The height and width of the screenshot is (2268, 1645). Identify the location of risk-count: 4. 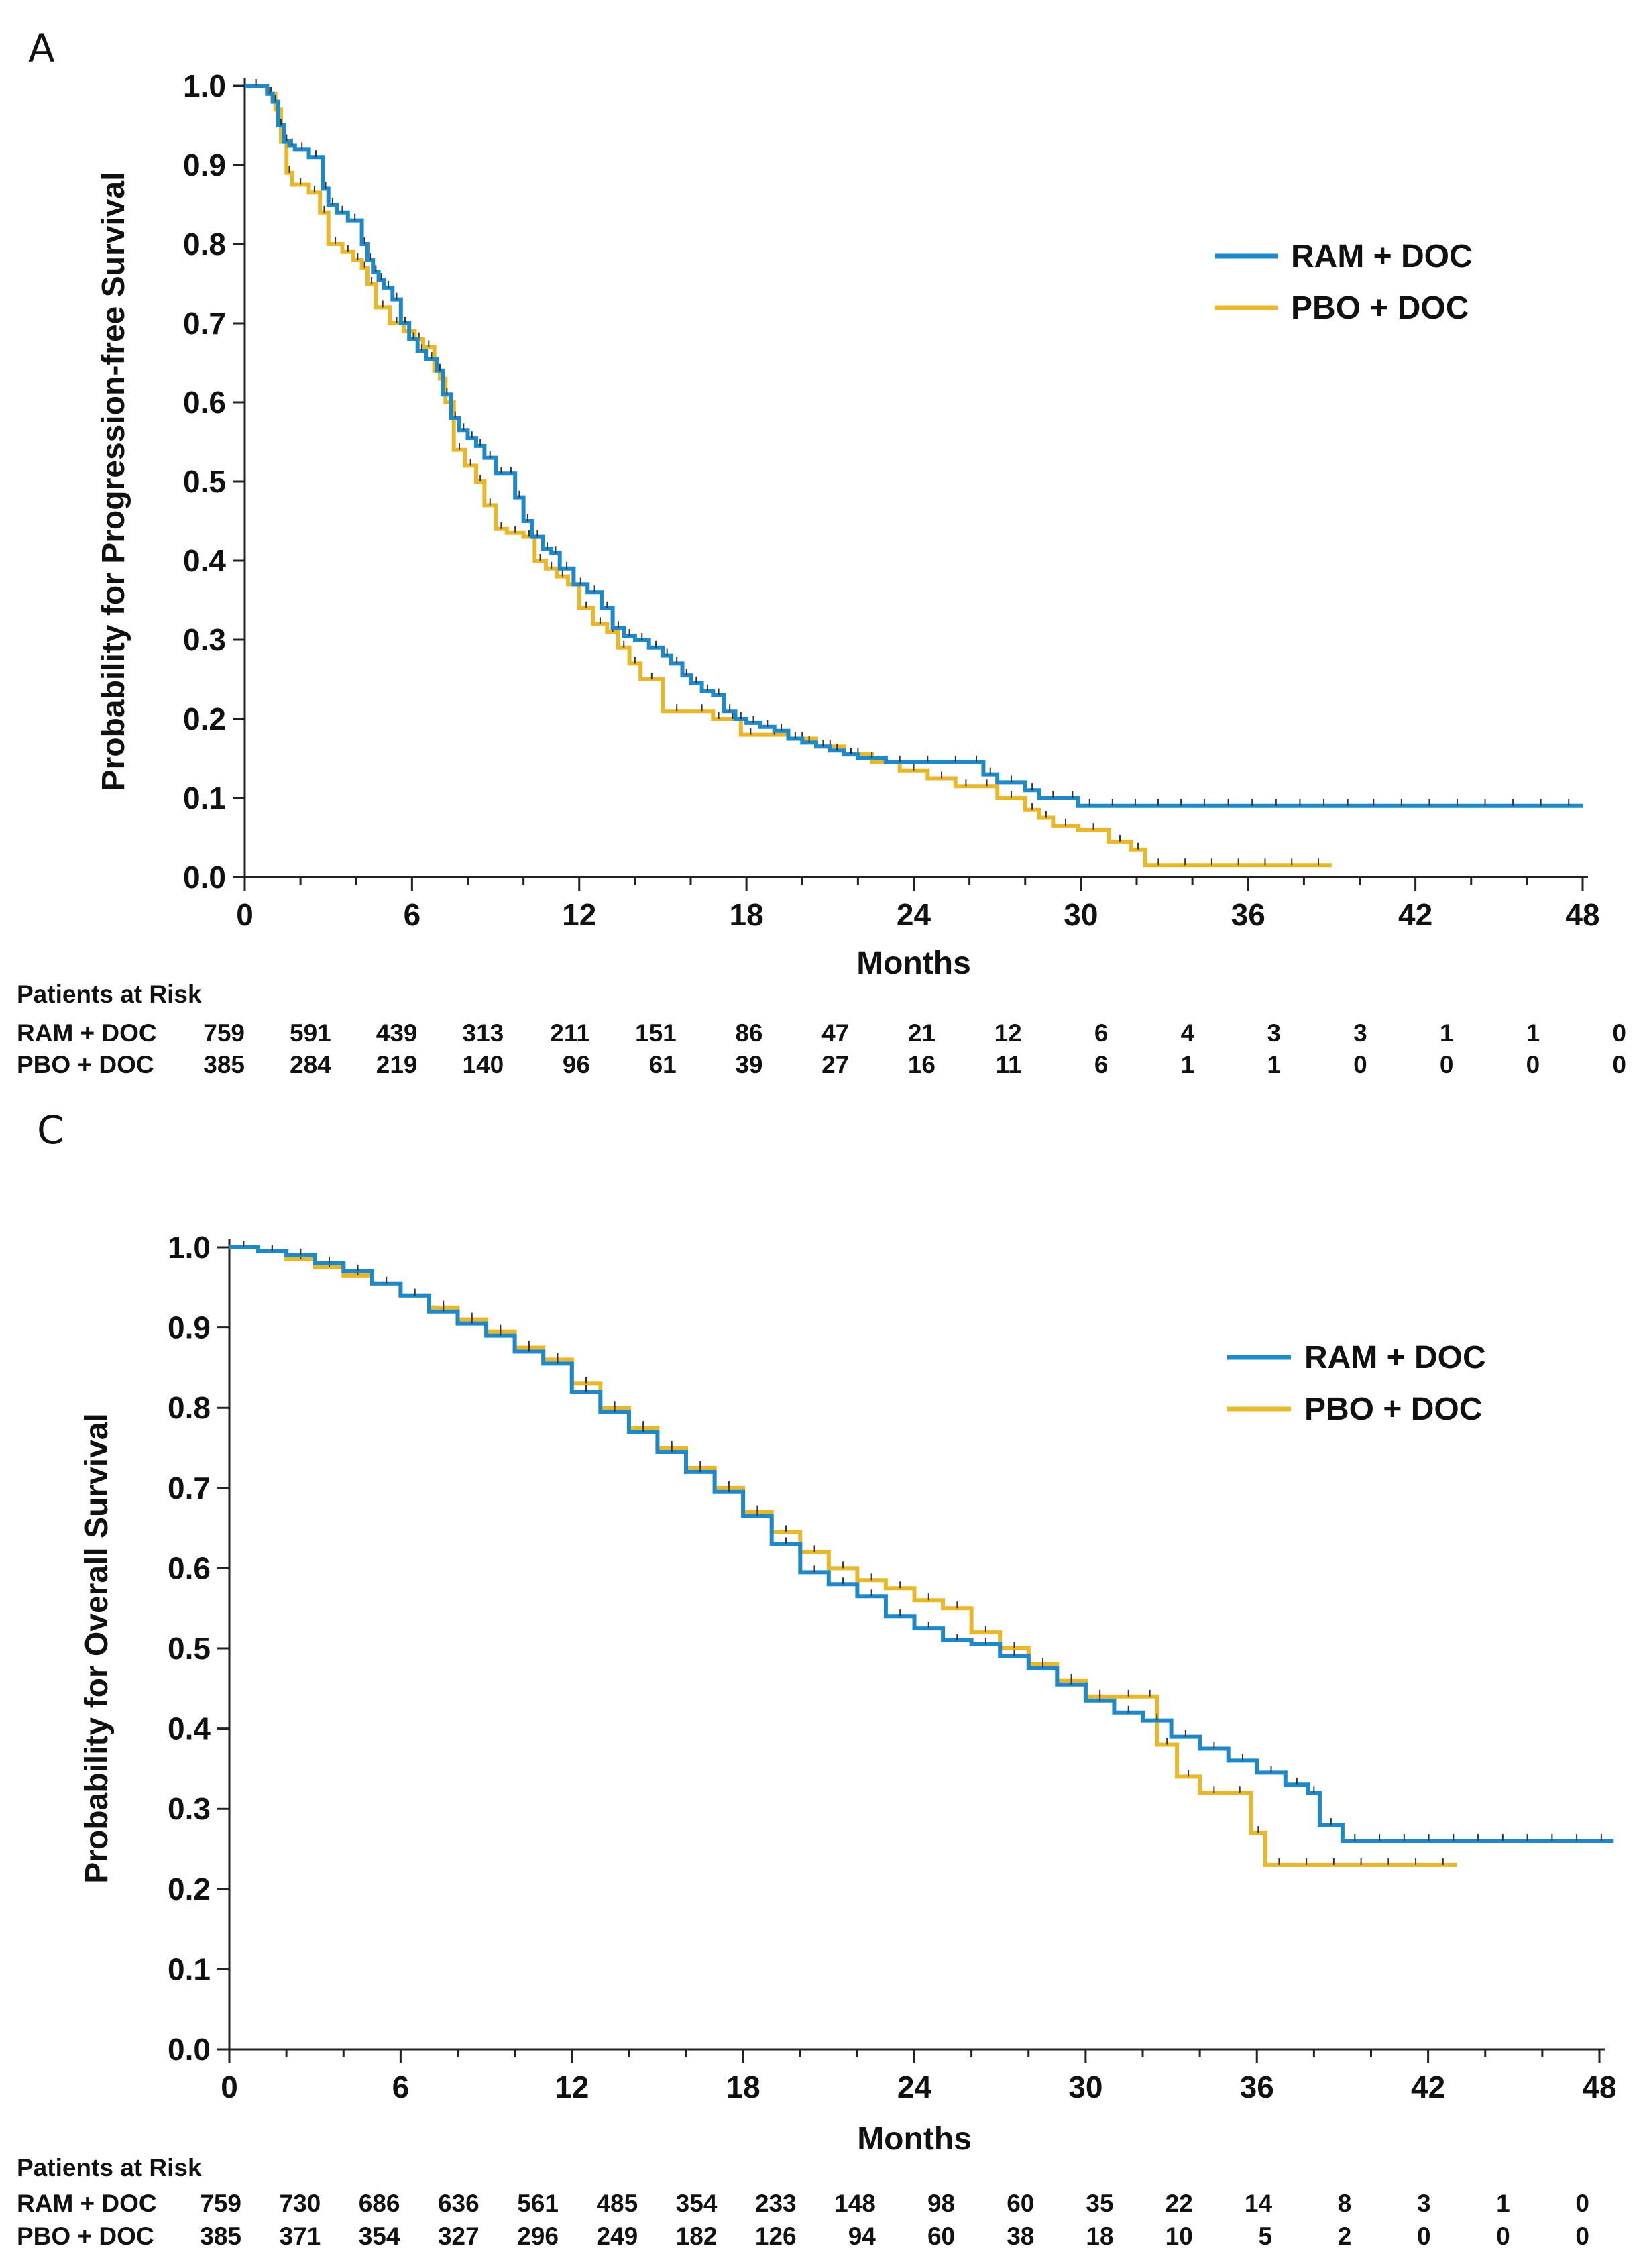
(1188, 1033).